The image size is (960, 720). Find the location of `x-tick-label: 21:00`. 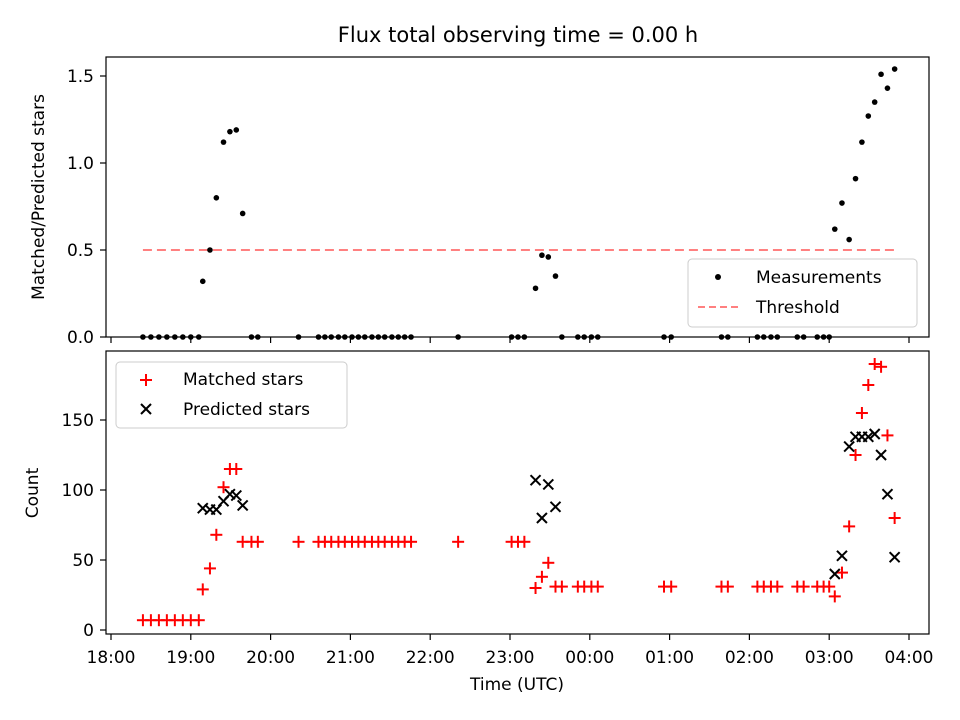

x-tick-label: 21:00 is located at coordinates (350, 658).